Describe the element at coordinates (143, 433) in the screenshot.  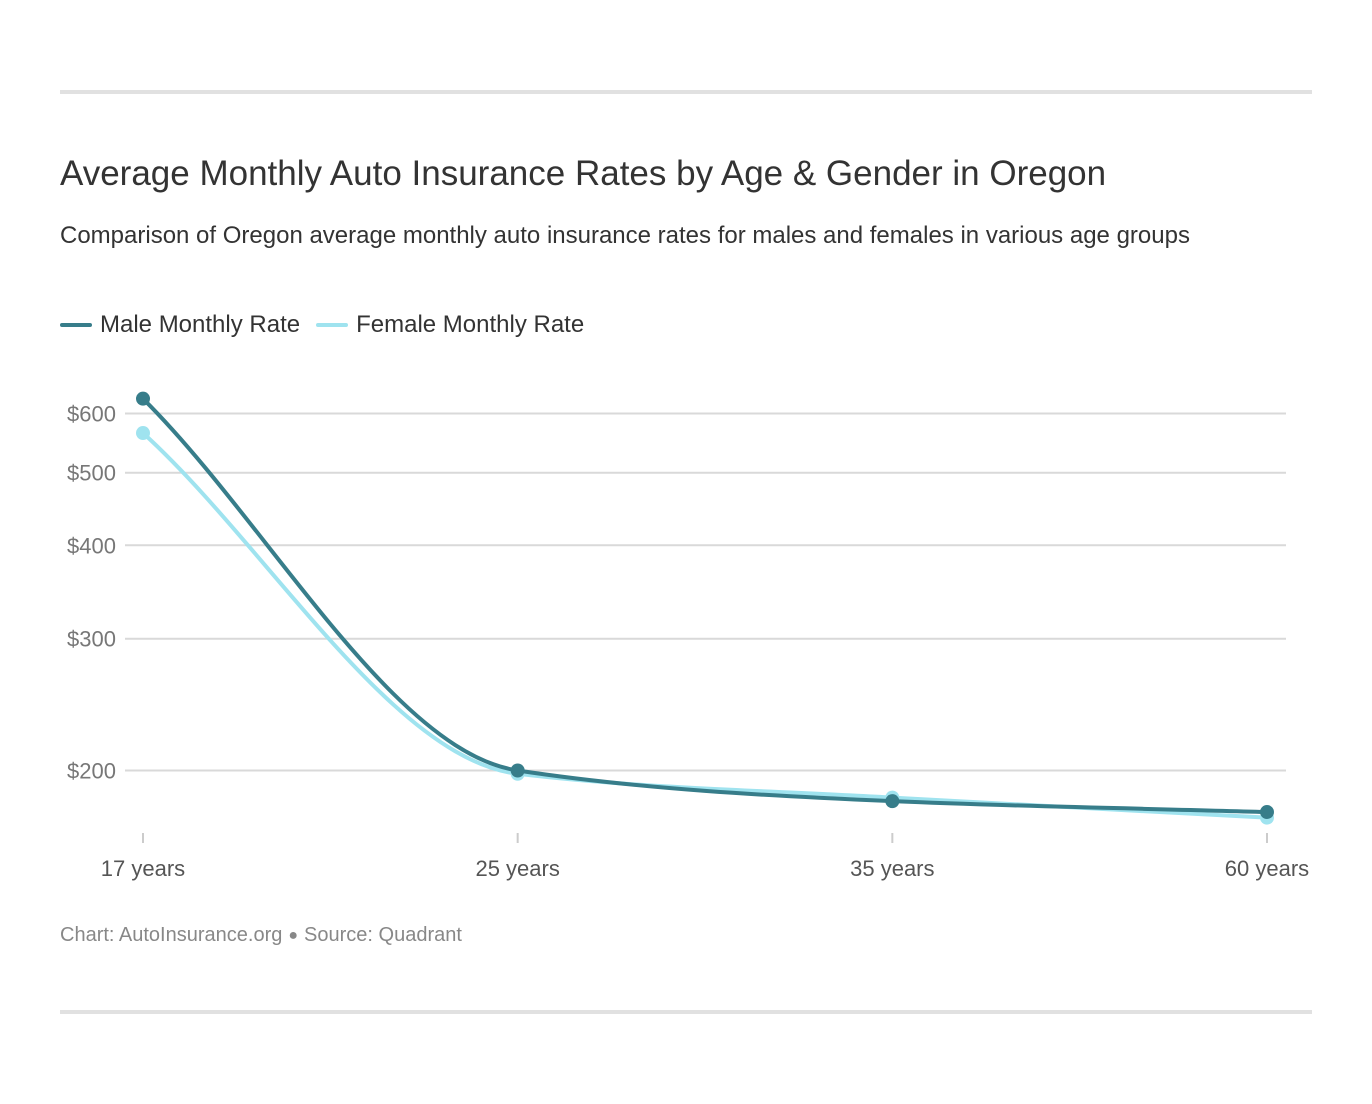
I see `data-point-female` at that location.